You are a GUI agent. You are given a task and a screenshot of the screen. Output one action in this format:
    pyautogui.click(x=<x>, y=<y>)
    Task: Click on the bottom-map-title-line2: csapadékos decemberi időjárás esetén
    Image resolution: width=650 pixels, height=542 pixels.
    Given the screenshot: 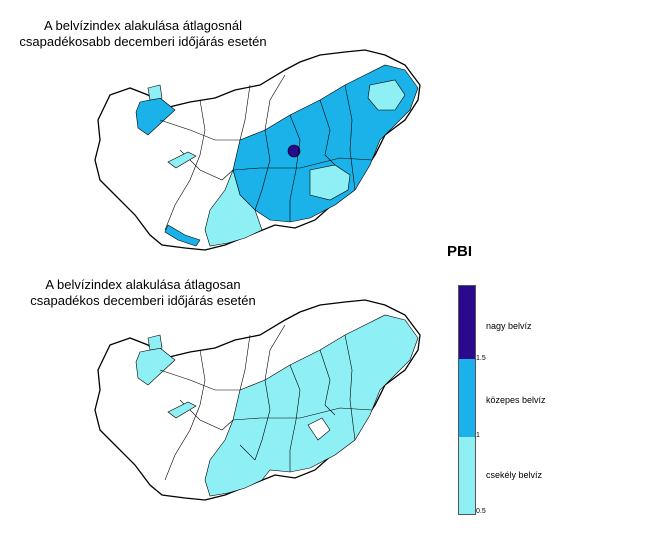 What is the action you would take?
    pyautogui.click(x=143, y=300)
    